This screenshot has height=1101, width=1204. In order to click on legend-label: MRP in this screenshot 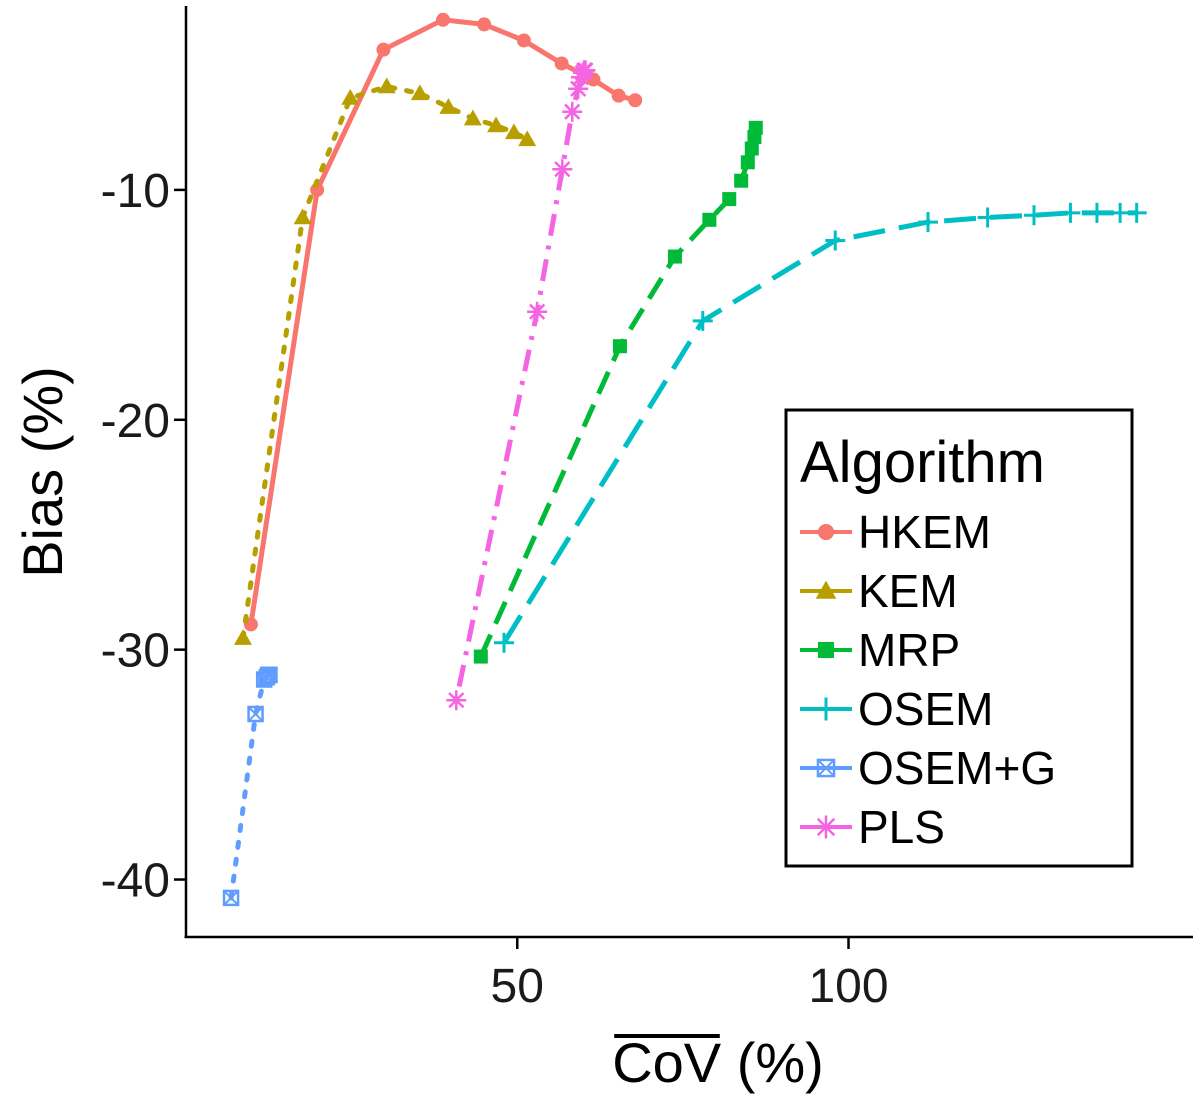, I will do `click(909, 650)`.